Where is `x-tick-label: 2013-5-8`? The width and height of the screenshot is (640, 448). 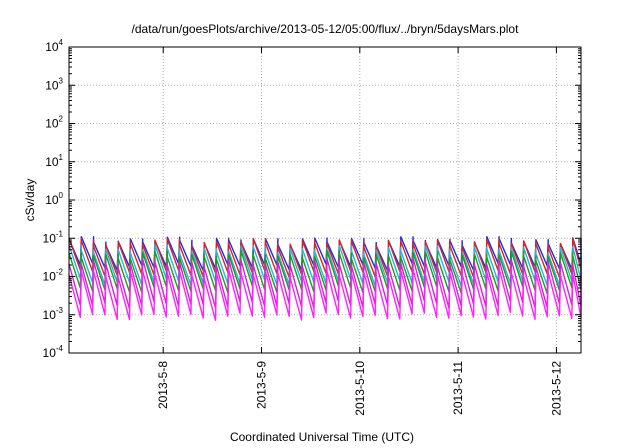
x-tick-label: 2013-5-8 is located at coordinates (163, 385).